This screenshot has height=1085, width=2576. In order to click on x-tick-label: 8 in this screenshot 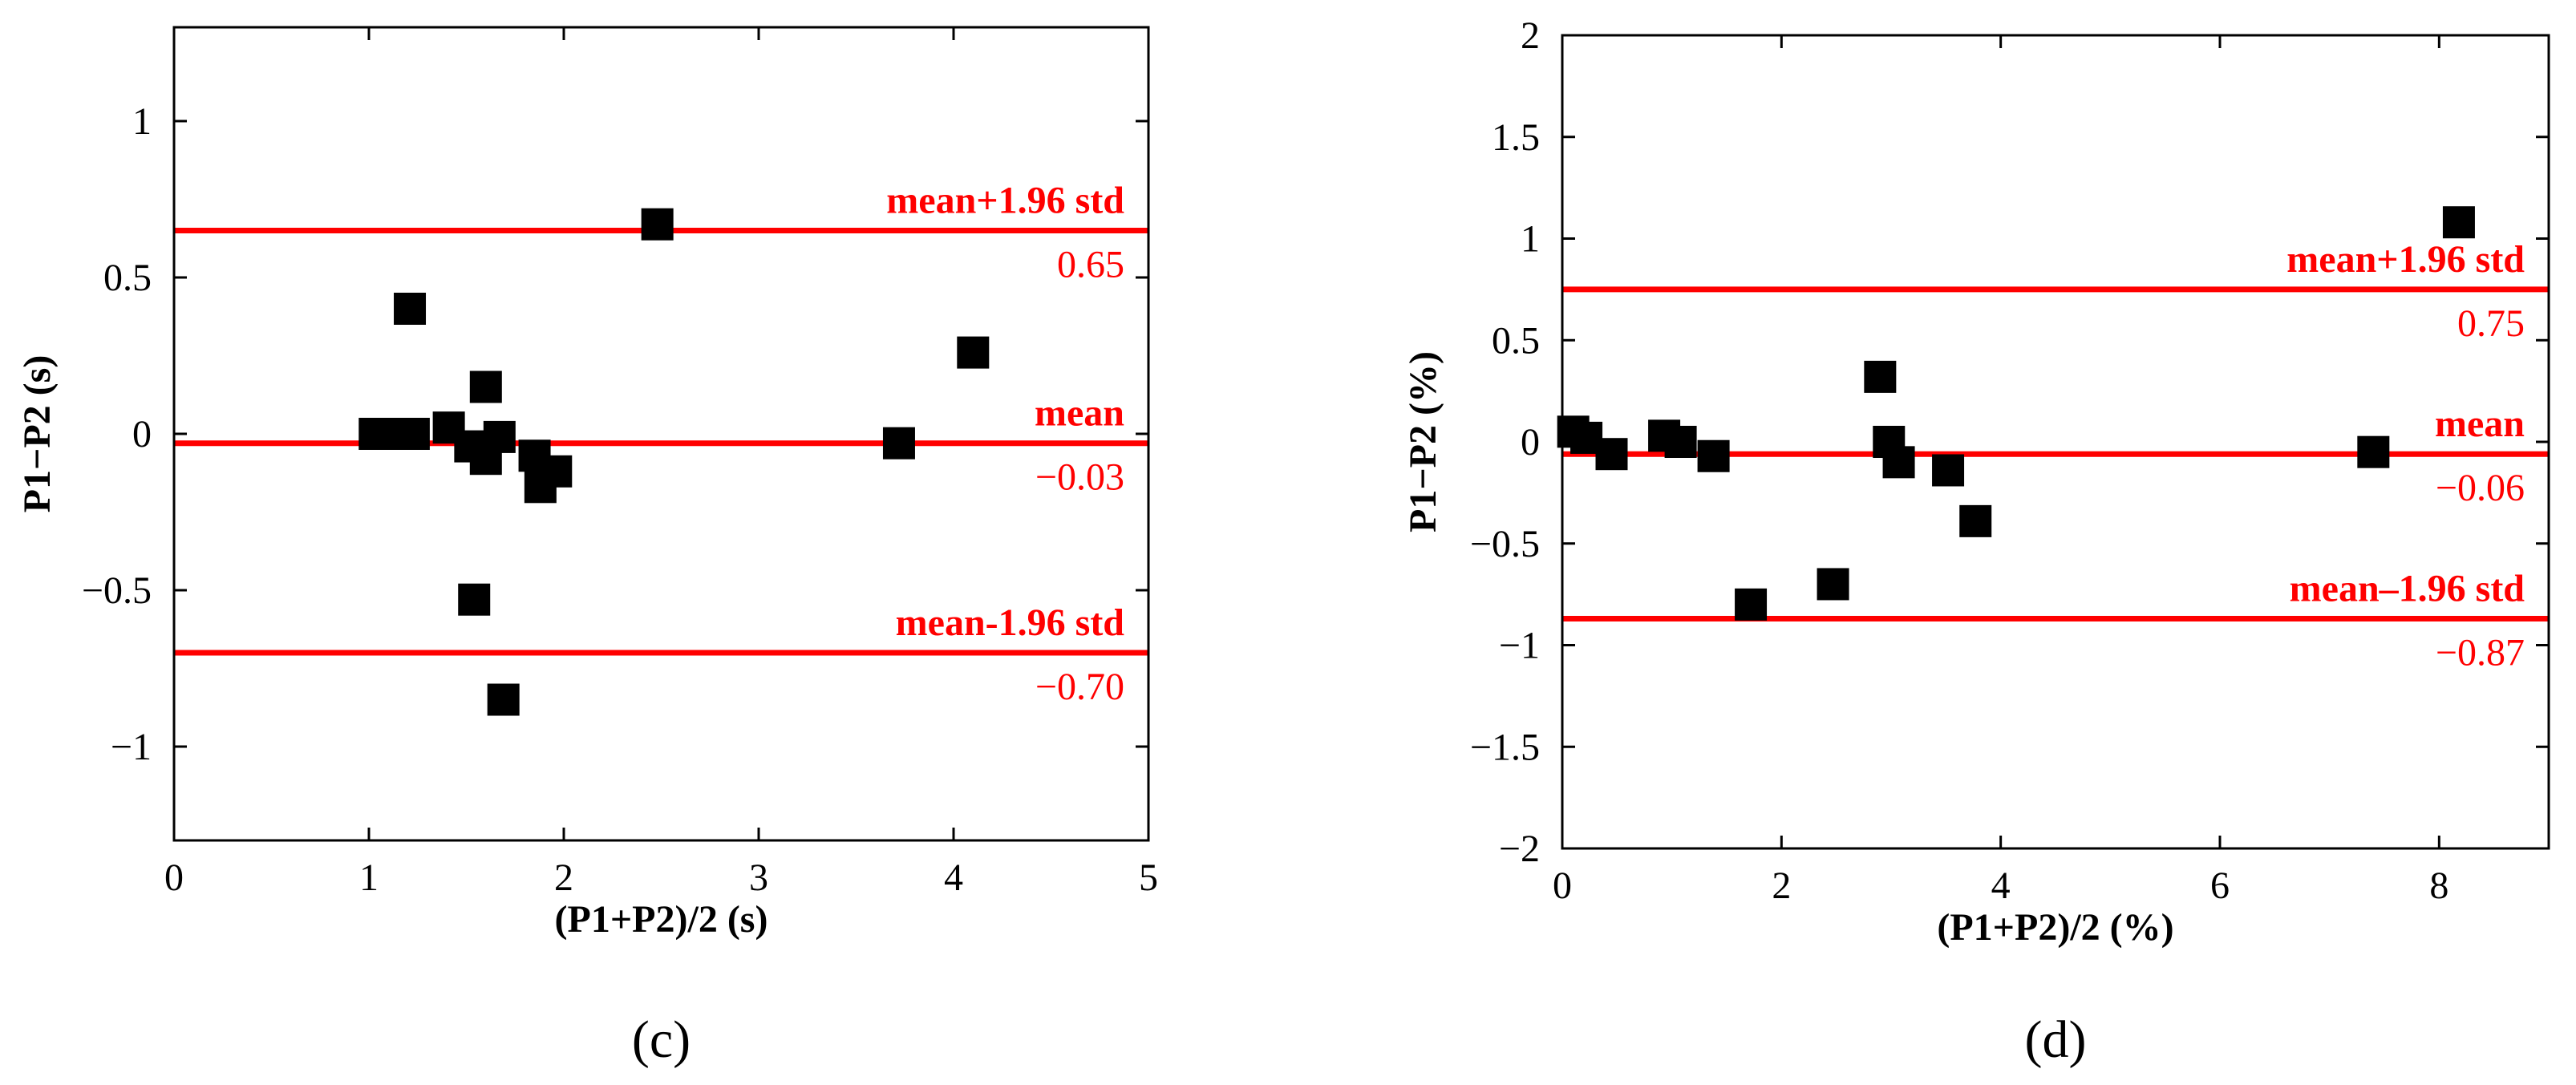, I will do `click(2438, 885)`.